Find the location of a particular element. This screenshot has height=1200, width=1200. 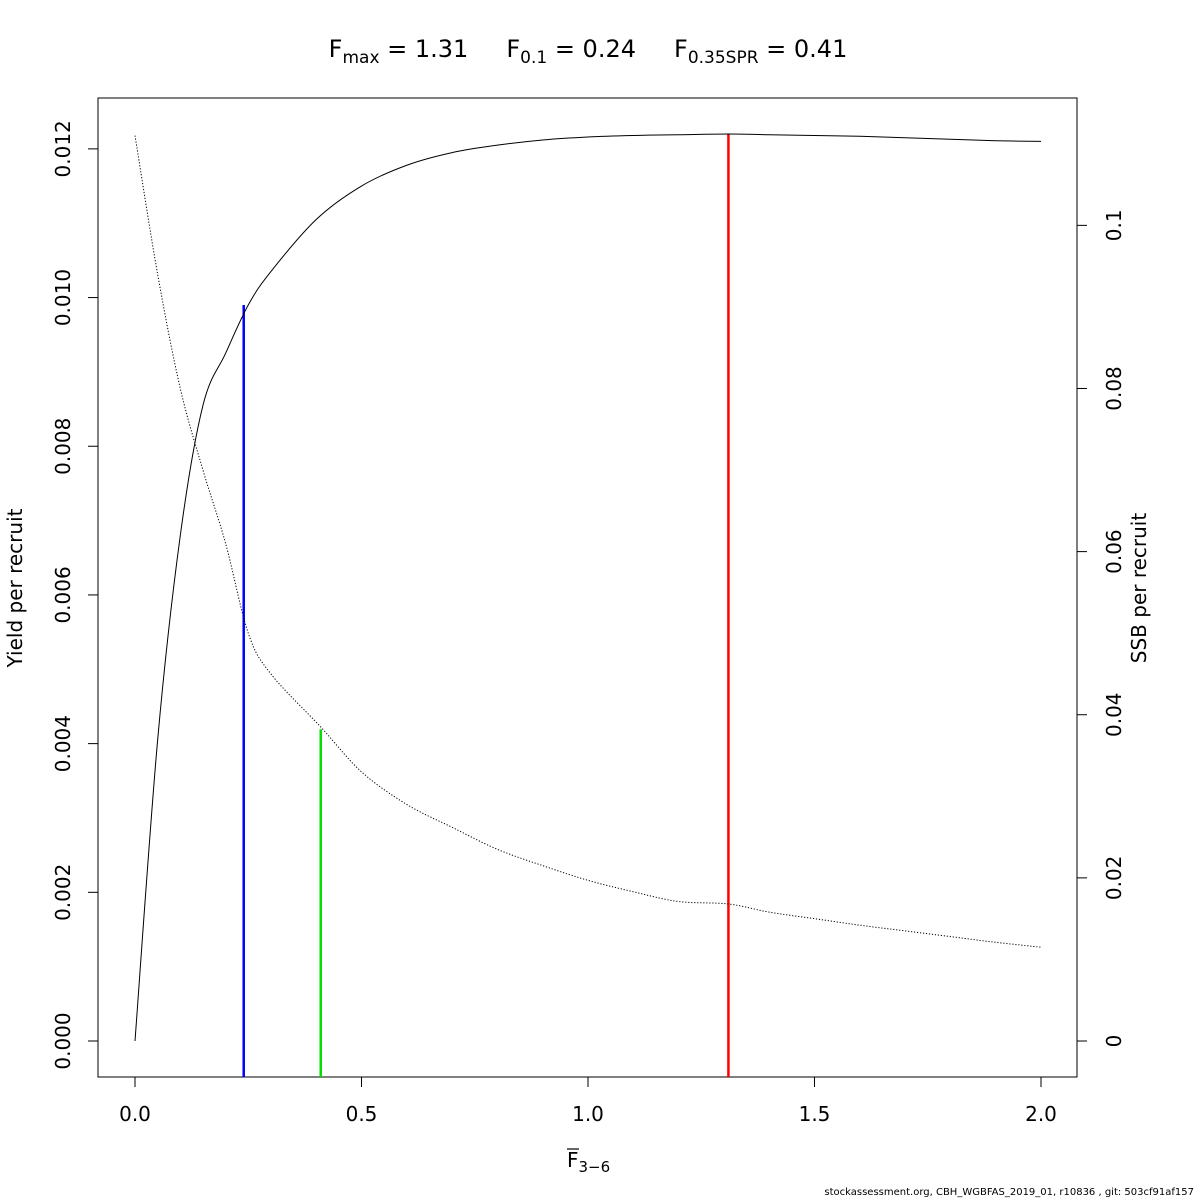

x-tick-label: 0.0 is located at coordinates (135, 1114).